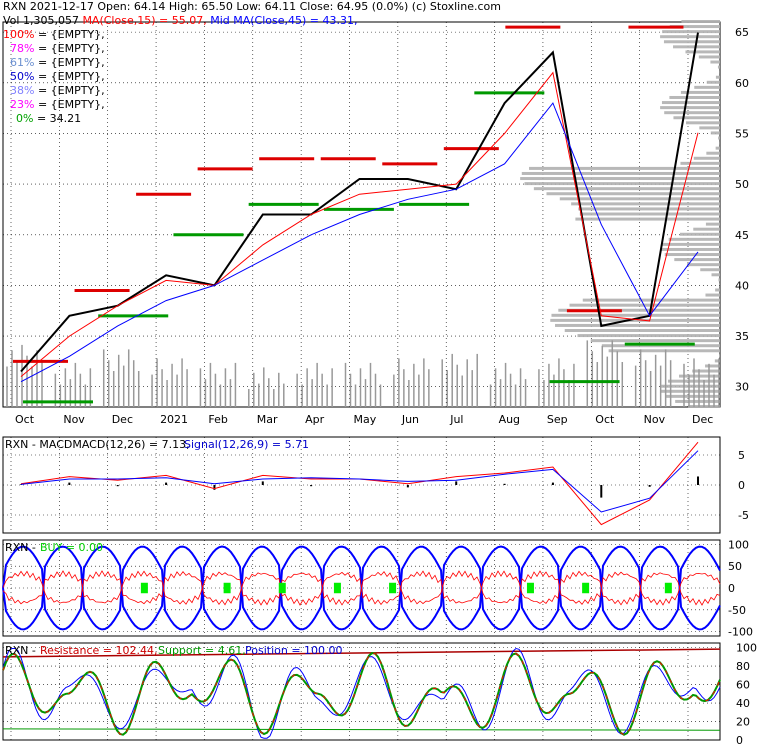  I want to click on month-label: Jun, so click(410, 419).